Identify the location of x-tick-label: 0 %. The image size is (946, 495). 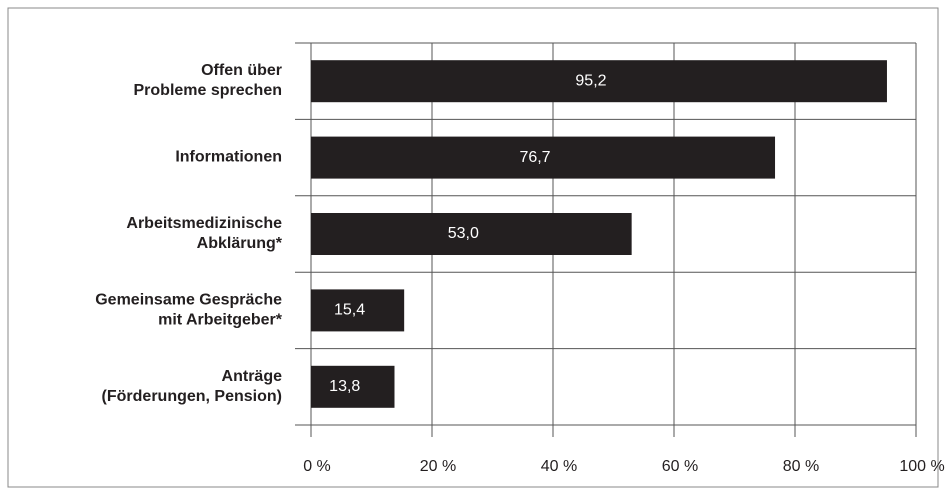
(317, 466).